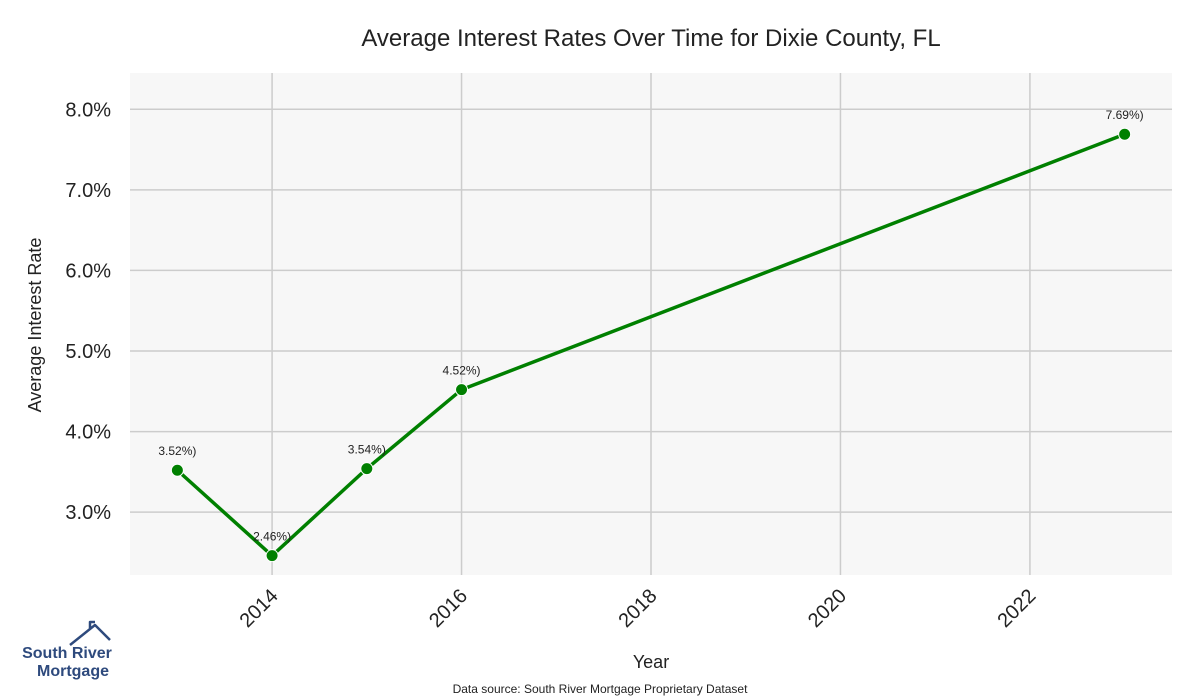 The image size is (1200, 700). I want to click on x-axis-ticks: 2014 2016 2018 2020 2022, so click(638, 608).